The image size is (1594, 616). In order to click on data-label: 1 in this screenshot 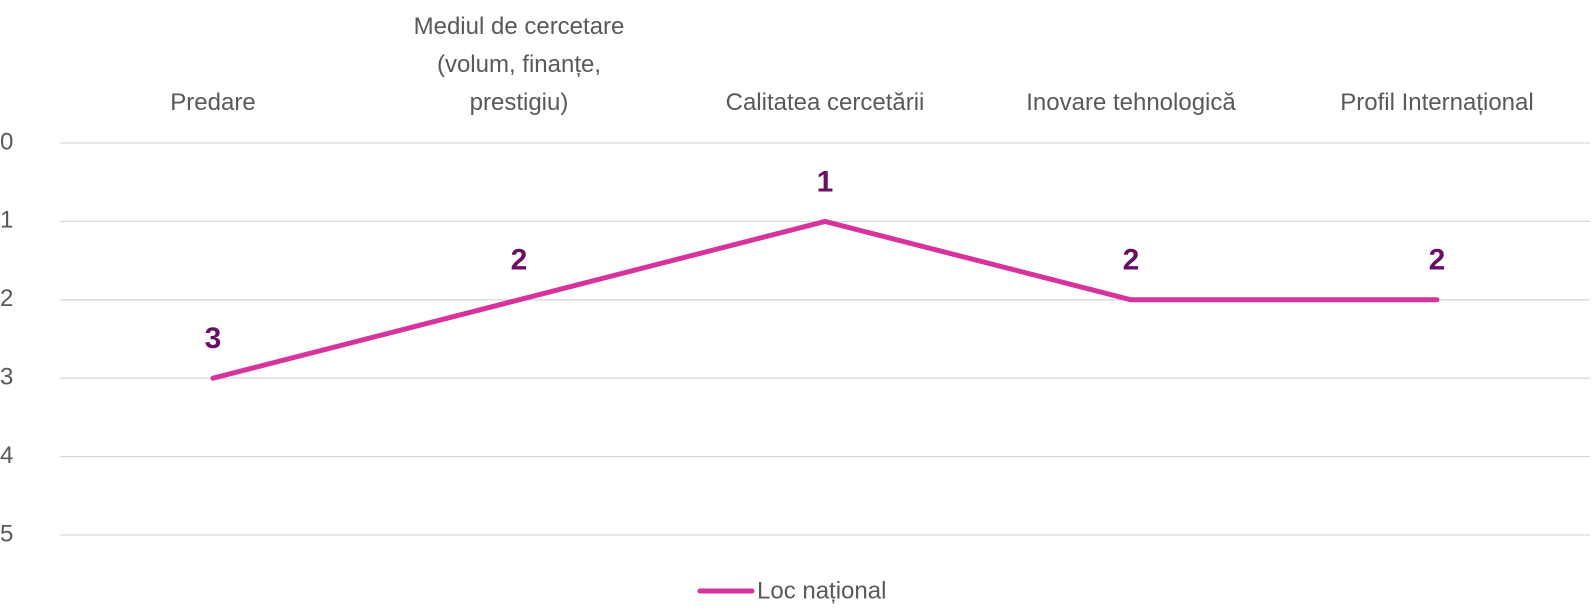, I will do `click(825, 181)`.